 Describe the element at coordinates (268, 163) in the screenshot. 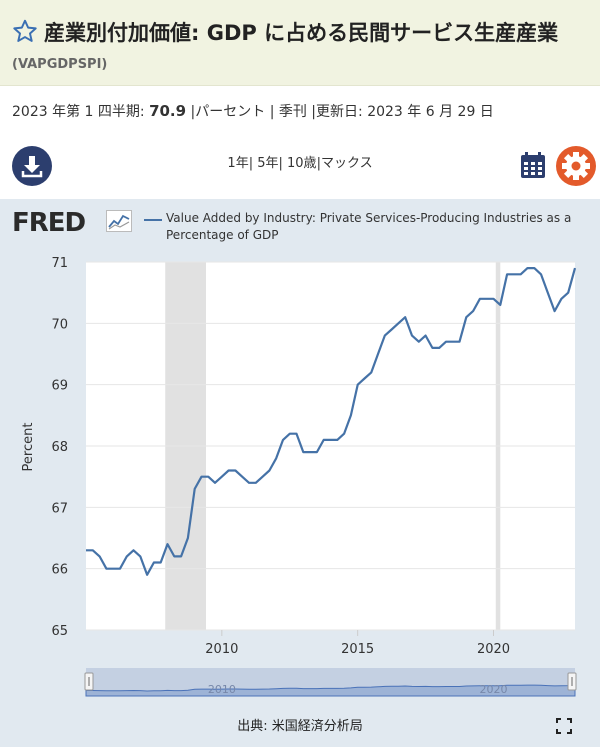

I see `range-5y: 5年` at that location.